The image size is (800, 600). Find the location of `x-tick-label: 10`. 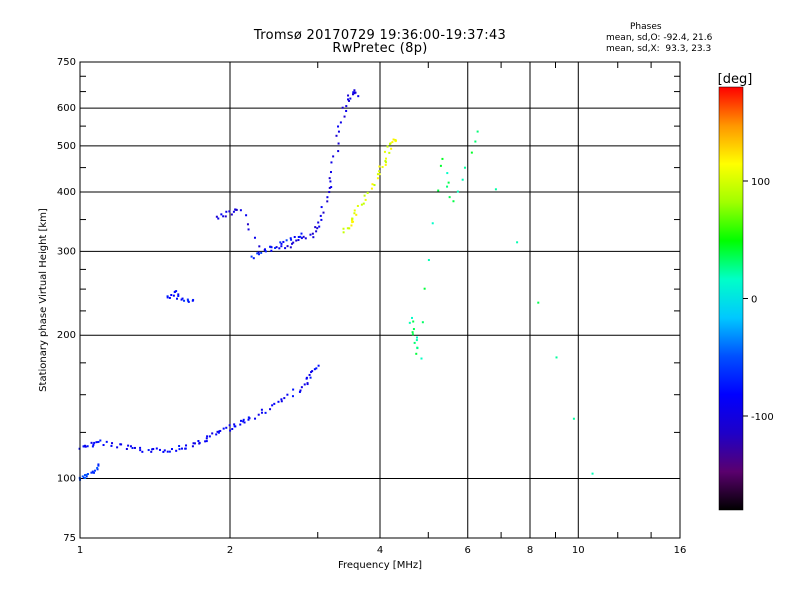

x-tick-label: 10 is located at coordinates (578, 550).